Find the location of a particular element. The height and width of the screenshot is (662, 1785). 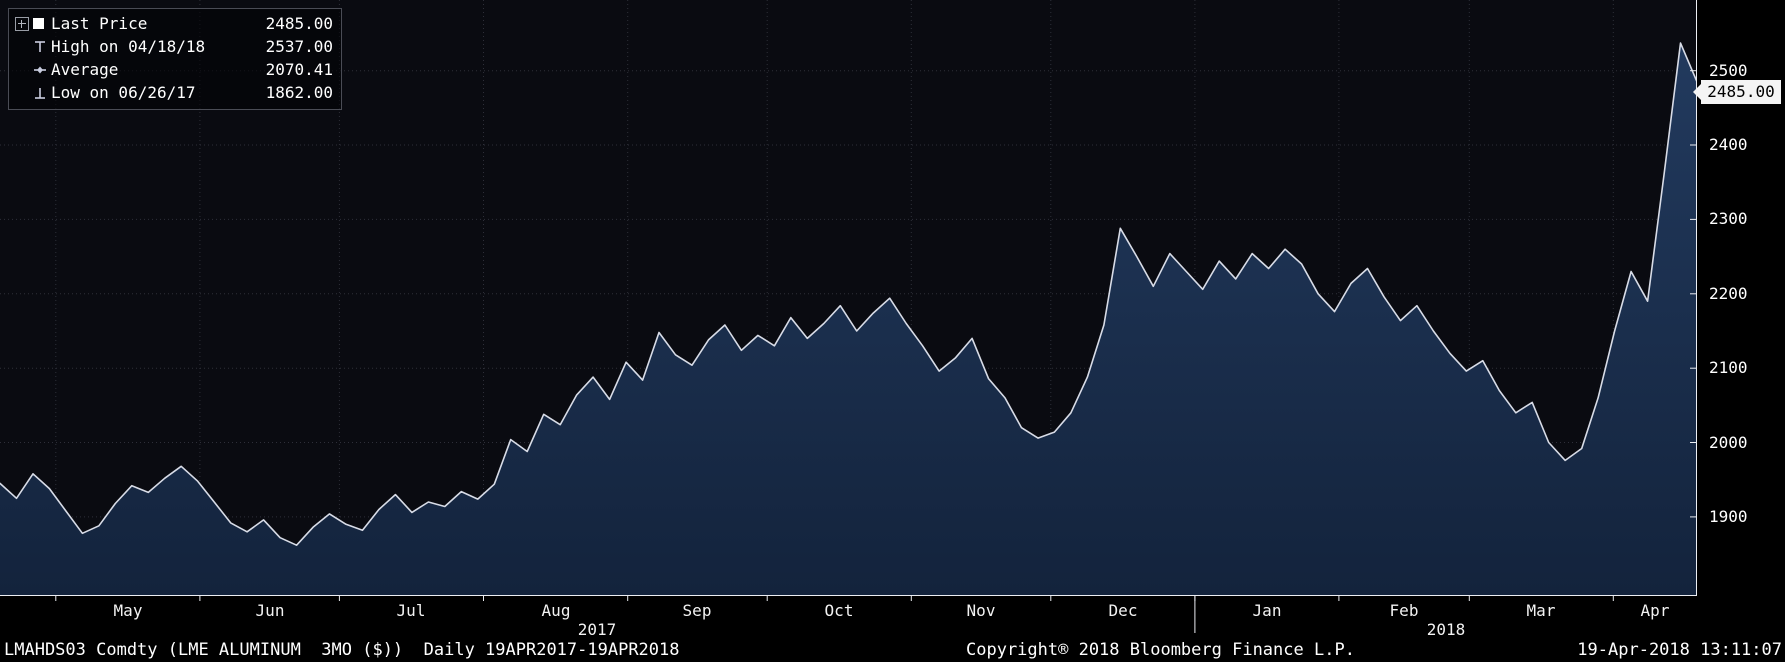

legend-value: 2070.41 is located at coordinates (299, 69).